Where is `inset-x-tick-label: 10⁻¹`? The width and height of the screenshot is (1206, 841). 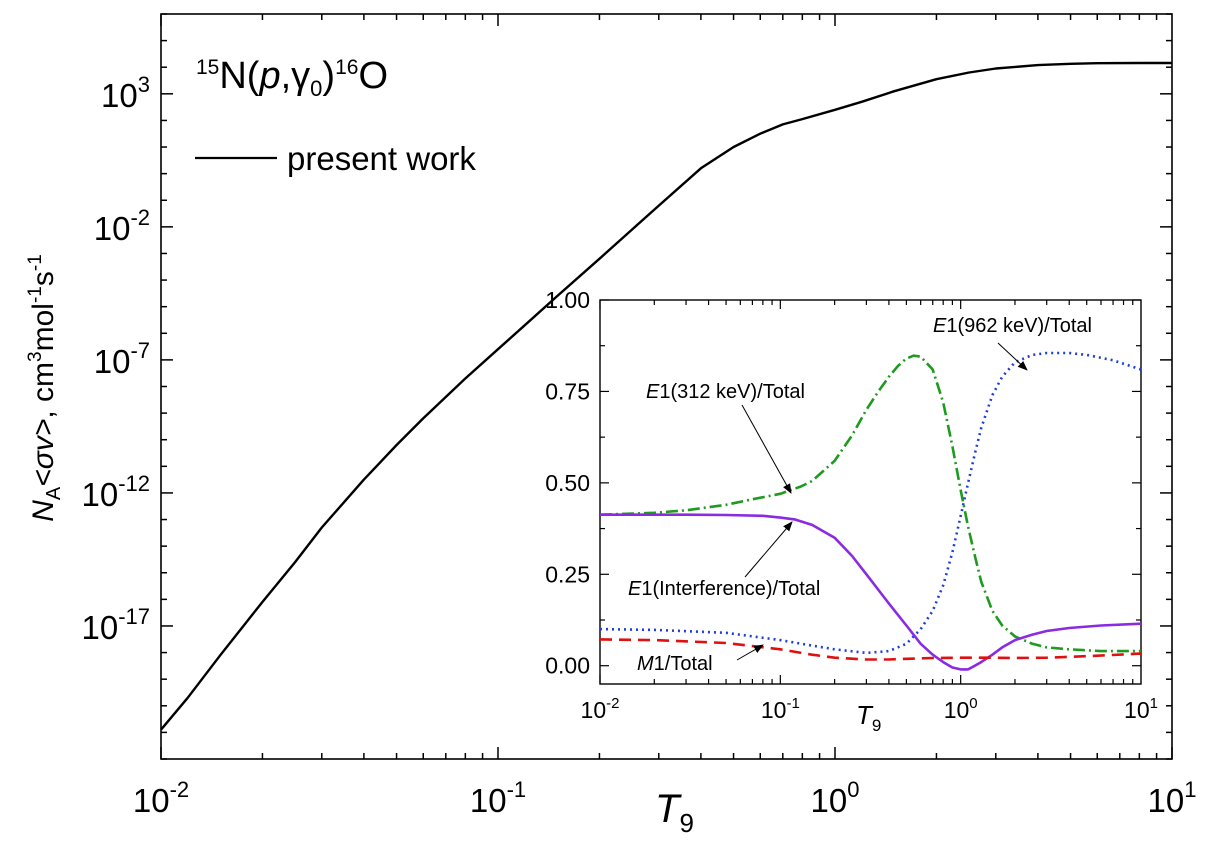 inset-x-tick-label: 10⁻¹ is located at coordinates (780, 709).